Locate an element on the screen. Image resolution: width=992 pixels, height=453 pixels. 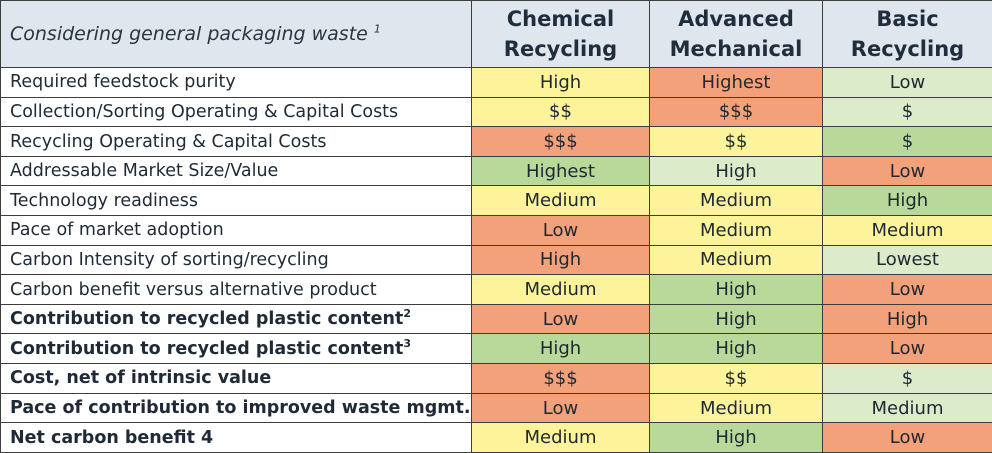
row-label: Addressable Market Size/Value is located at coordinates (236, 171).